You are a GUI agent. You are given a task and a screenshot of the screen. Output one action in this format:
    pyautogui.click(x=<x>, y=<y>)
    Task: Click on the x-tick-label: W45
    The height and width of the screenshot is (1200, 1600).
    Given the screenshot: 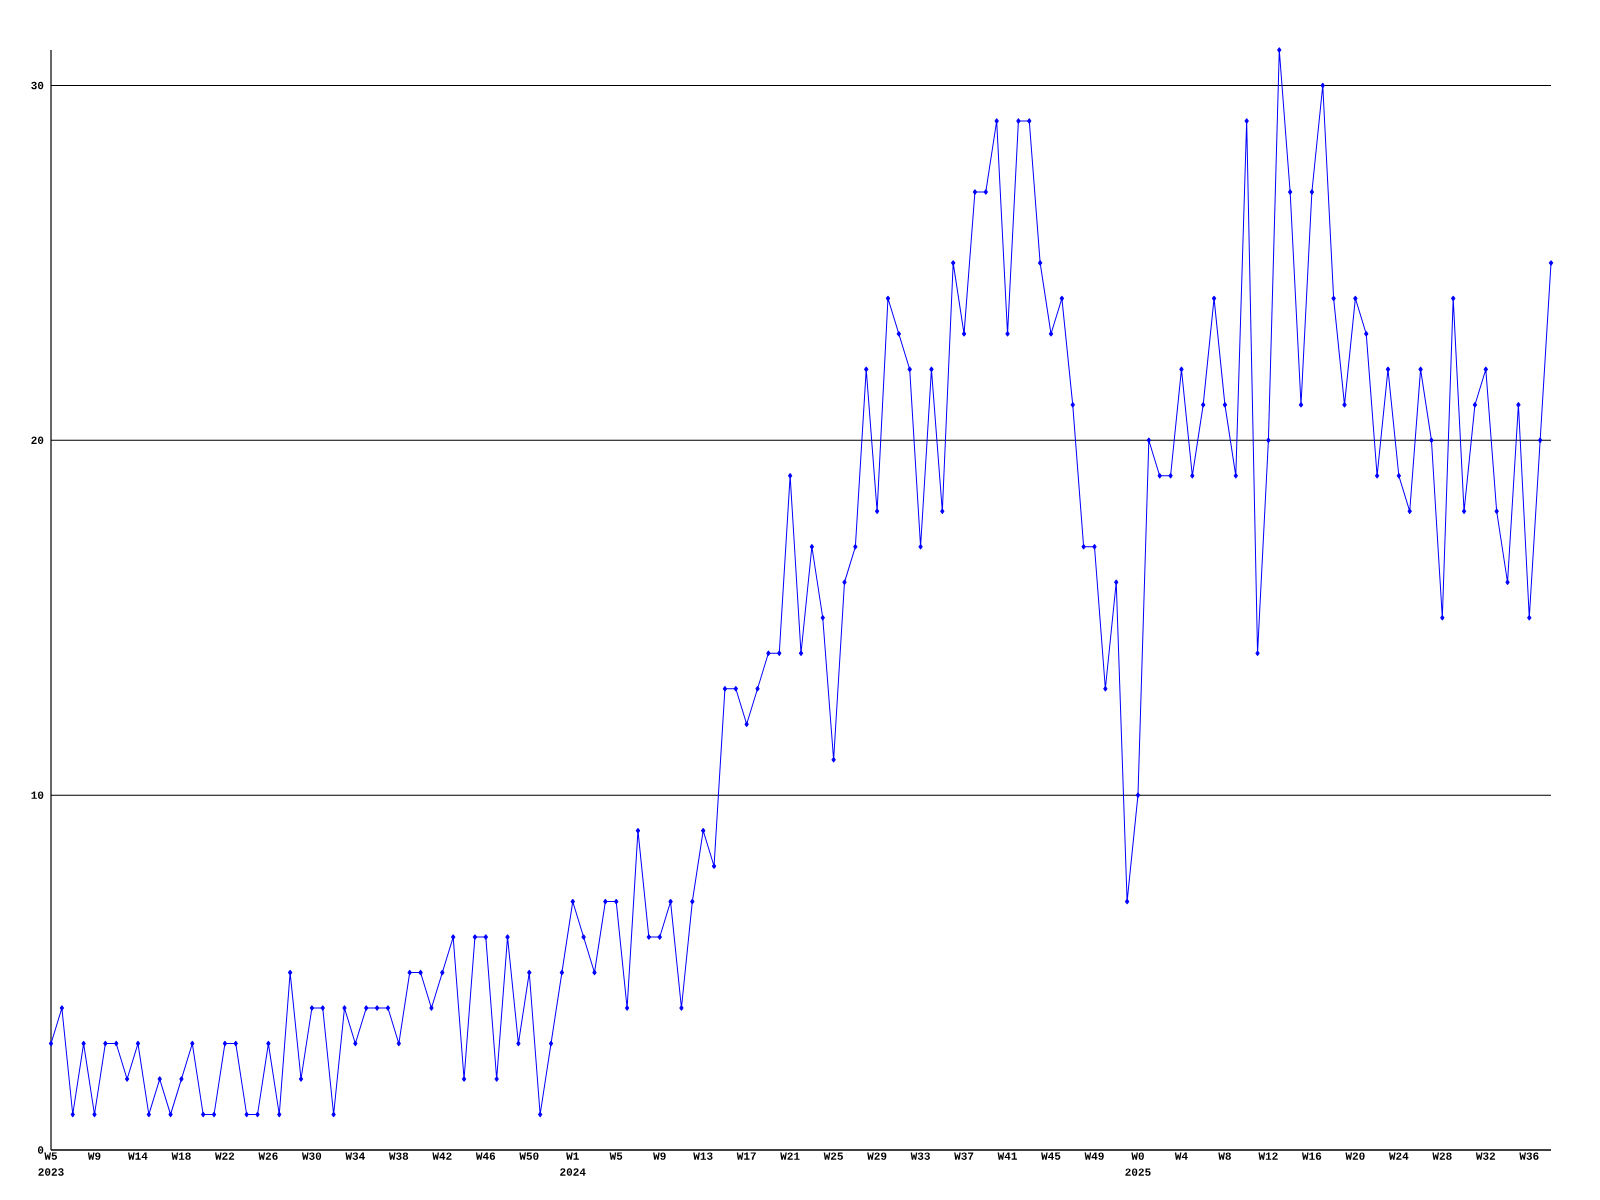 What is the action you would take?
    pyautogui.click(x=1051, y=1156)
    